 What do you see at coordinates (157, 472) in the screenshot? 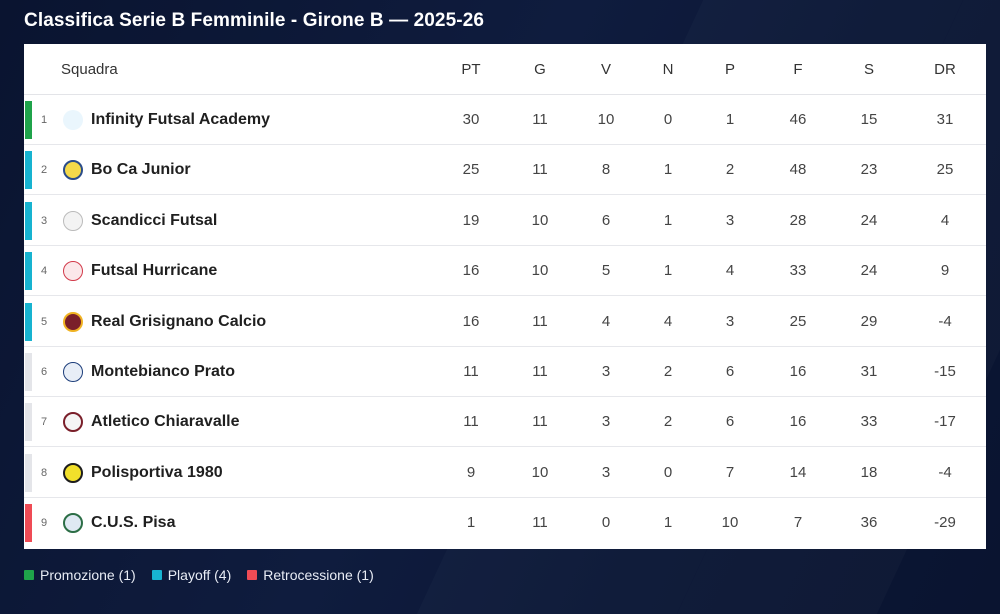
I see `team-name: Polisportiva 1980` at bounding box center [157, 472].